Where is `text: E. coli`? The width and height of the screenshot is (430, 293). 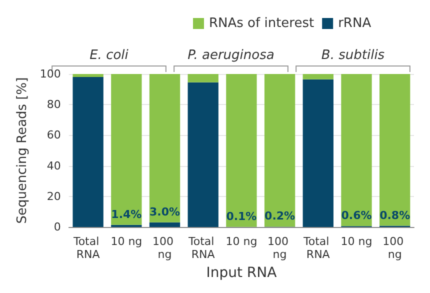
text: E. coli is located at coordinates (109, 55).